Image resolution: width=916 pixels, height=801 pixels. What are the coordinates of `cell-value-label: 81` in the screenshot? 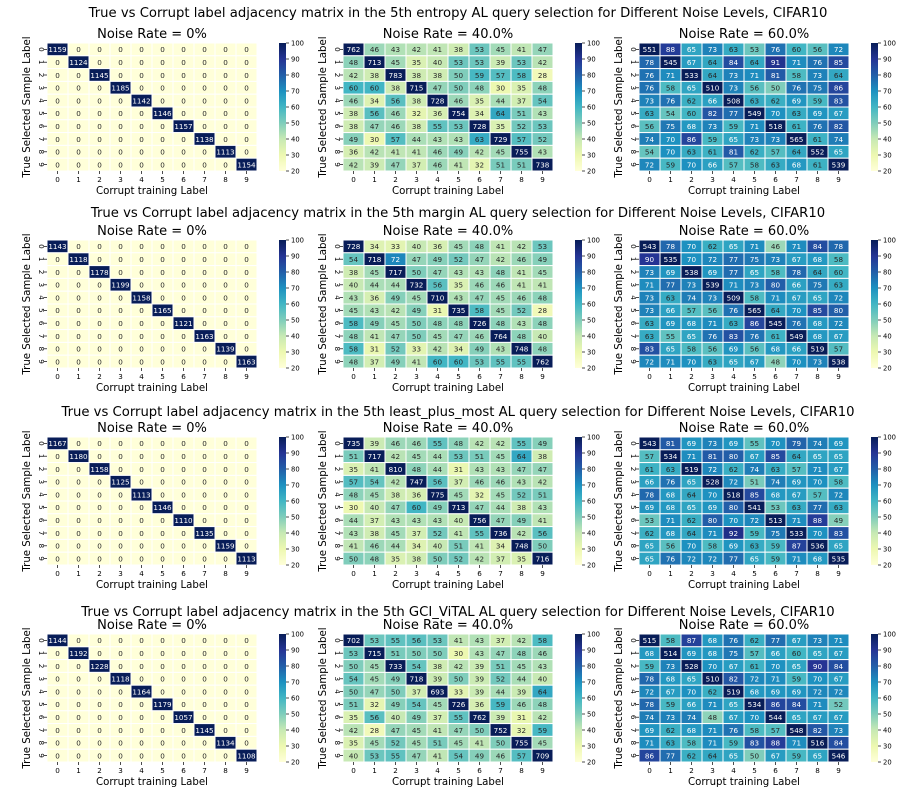 It's located at (712, 456).